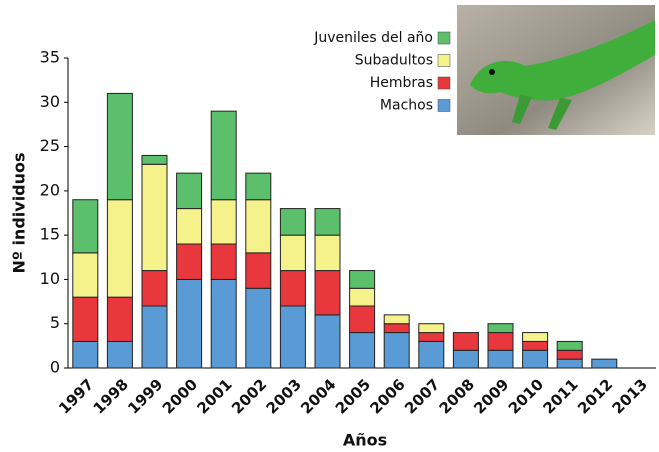  What do you see at coordinates (50, 145) in the screenshot?
I see `y-tick-label: 25` at bounding box center [50, 145].